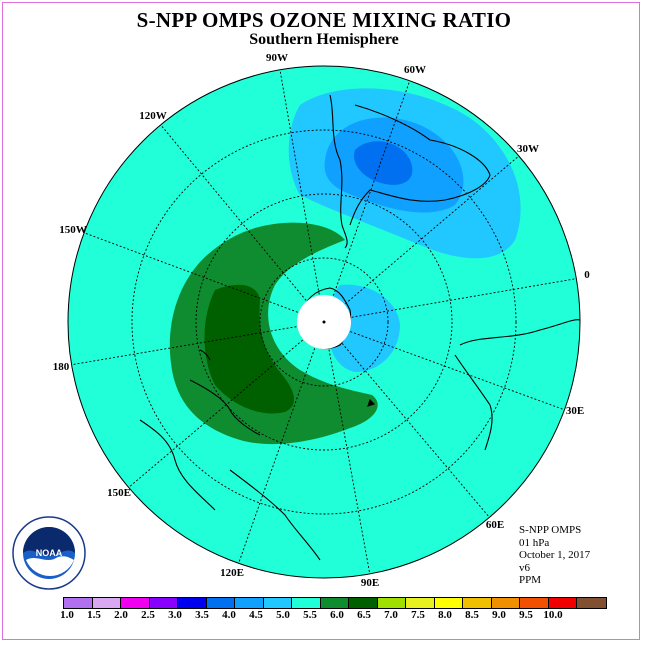 This screenshot has width=648, height=648. I want to click on colorbar-tick-label: 1.5, so click(94, 615).